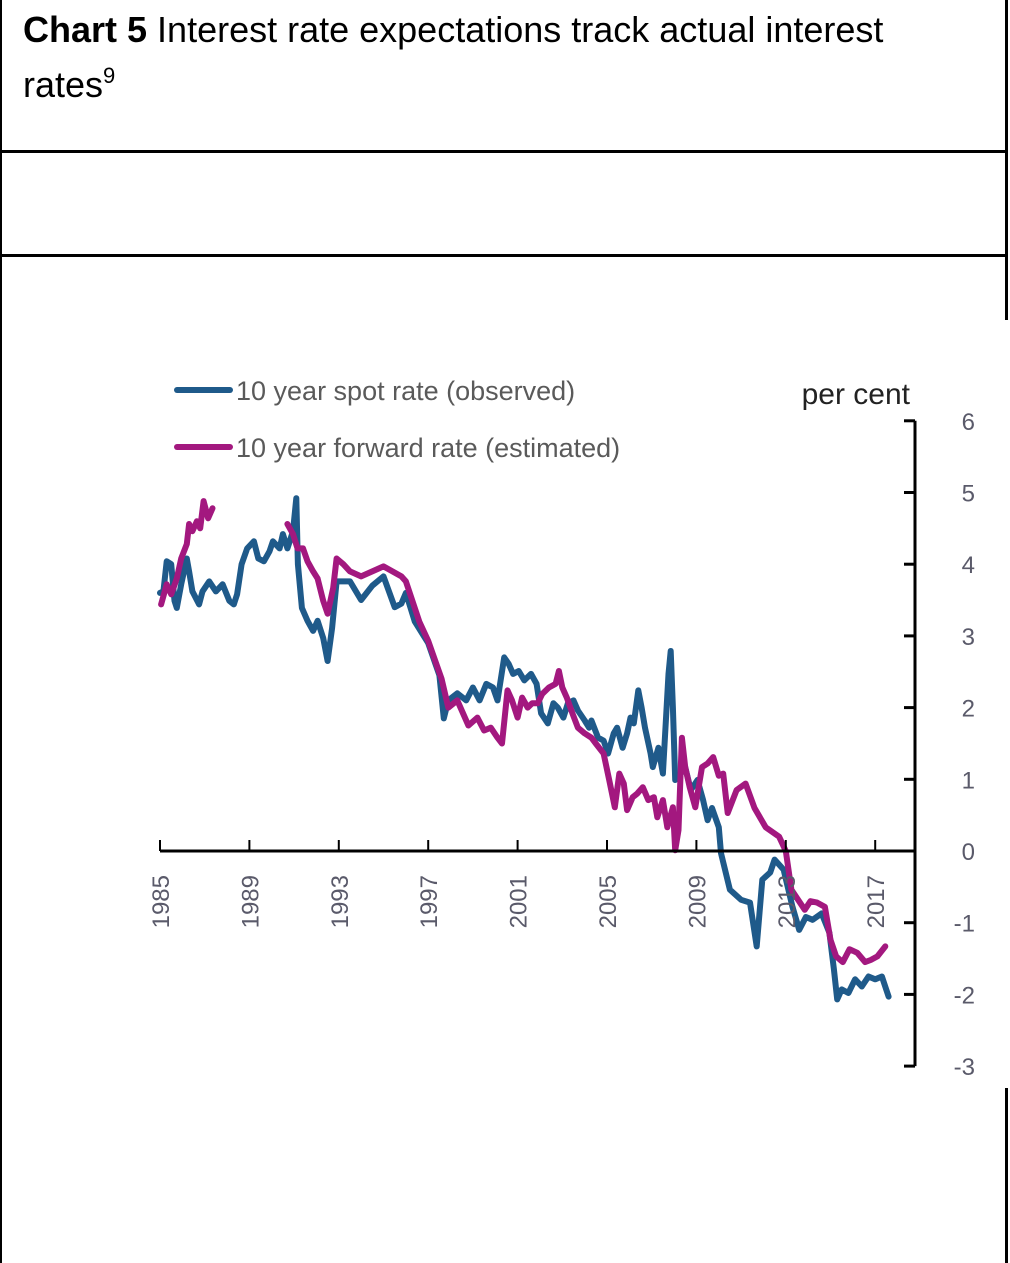 The height and width of the screenshot is (1263, 1010). Describe the element at coordinates (608, 901) in the screenshot. I see `x-tick-label: 2005` at that location.